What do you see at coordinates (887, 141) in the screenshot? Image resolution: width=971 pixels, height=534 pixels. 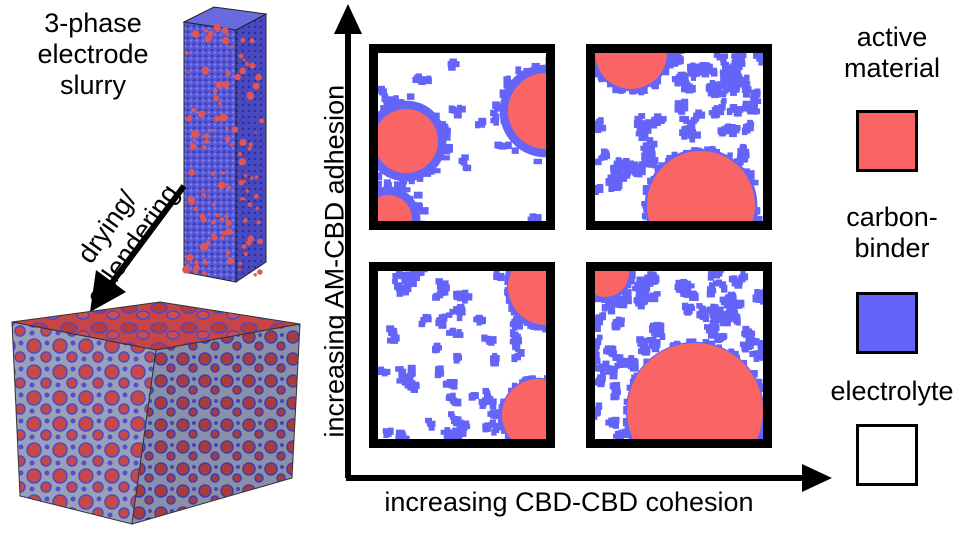 I see `legend-swatch-active-material` at bounding box center [887, 141].